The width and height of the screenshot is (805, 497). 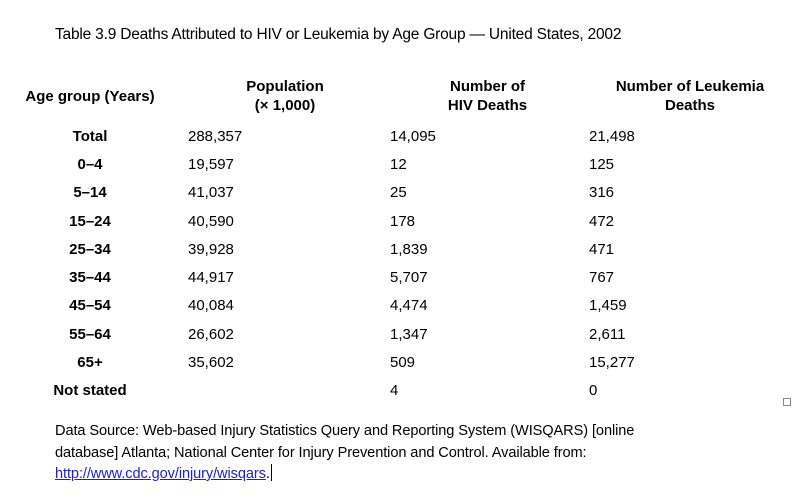 I want to click on header-hiv-deaths: Number of HIV Deaths, so click(x=487, y=96).